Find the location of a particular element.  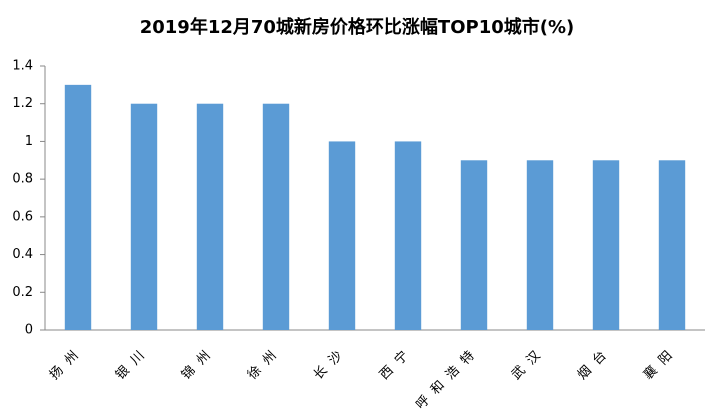

x-tick-label: 徐州 is located at coordinates (265, 363).